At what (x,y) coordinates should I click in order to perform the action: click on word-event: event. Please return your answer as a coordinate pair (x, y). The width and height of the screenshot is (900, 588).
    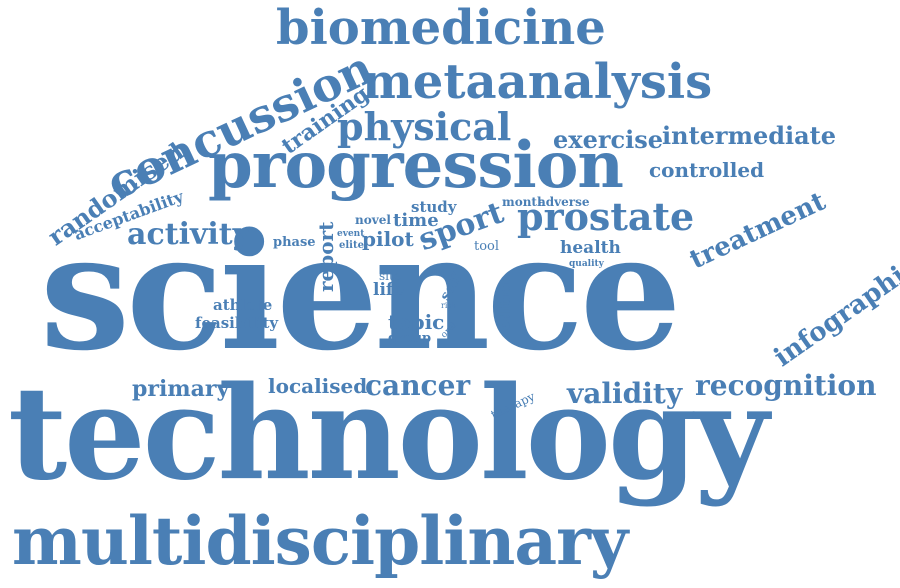
    Looking at the image, I should click on (351, 234).